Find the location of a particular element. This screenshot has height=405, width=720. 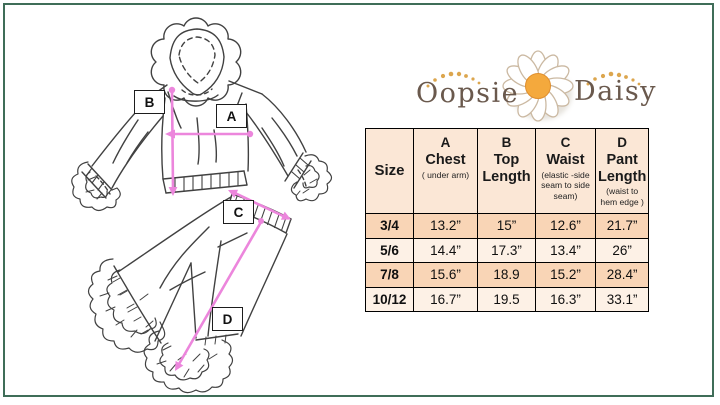

top-length-cell: 15” is located at coordinates (506, 226).